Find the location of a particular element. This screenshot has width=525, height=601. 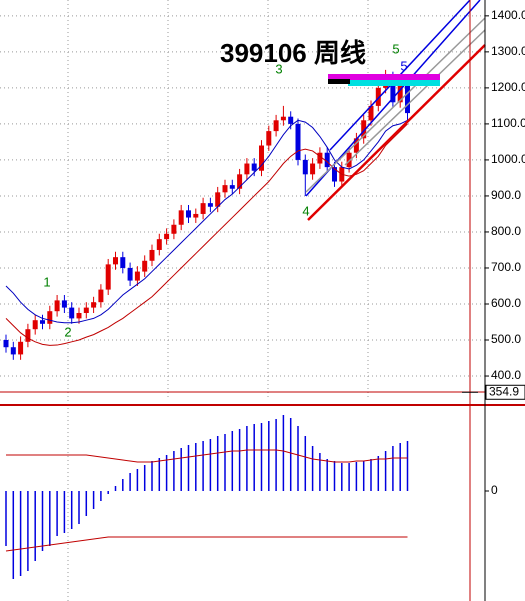

y-tick-label: 1400.0 is located at coordinates (508, 15).